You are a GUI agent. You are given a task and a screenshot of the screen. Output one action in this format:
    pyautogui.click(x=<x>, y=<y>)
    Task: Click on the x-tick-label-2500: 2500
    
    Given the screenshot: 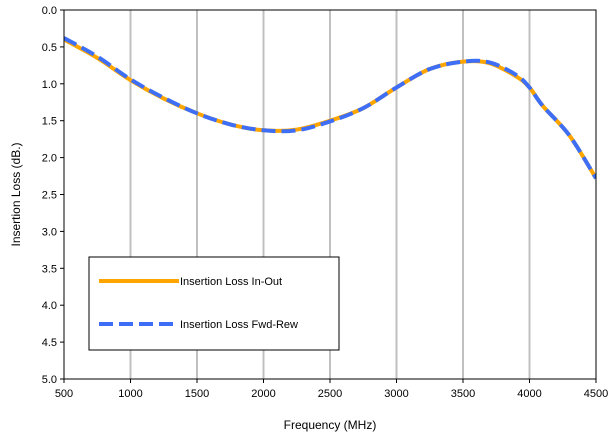 What is the action you would take?
    pyautogui.click(x=330, y=394)
    